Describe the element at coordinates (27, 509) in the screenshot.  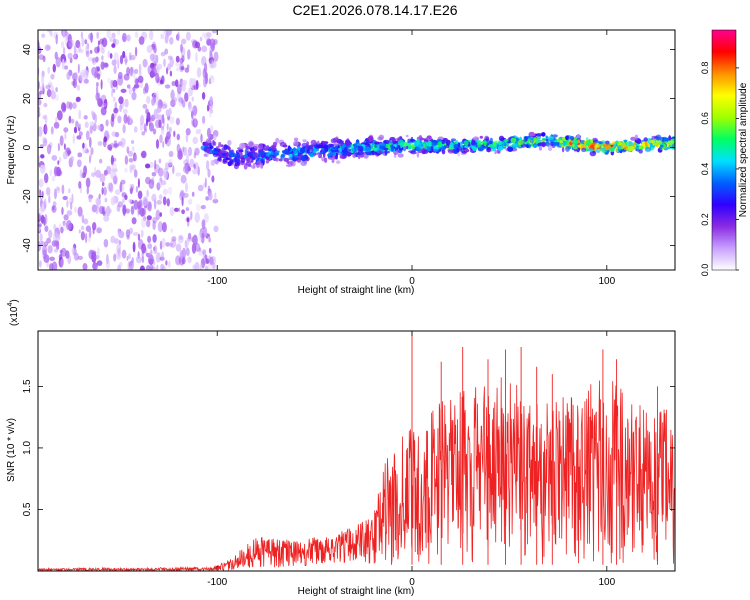
I see `snr-y-tick-label: 0.5` at that location.